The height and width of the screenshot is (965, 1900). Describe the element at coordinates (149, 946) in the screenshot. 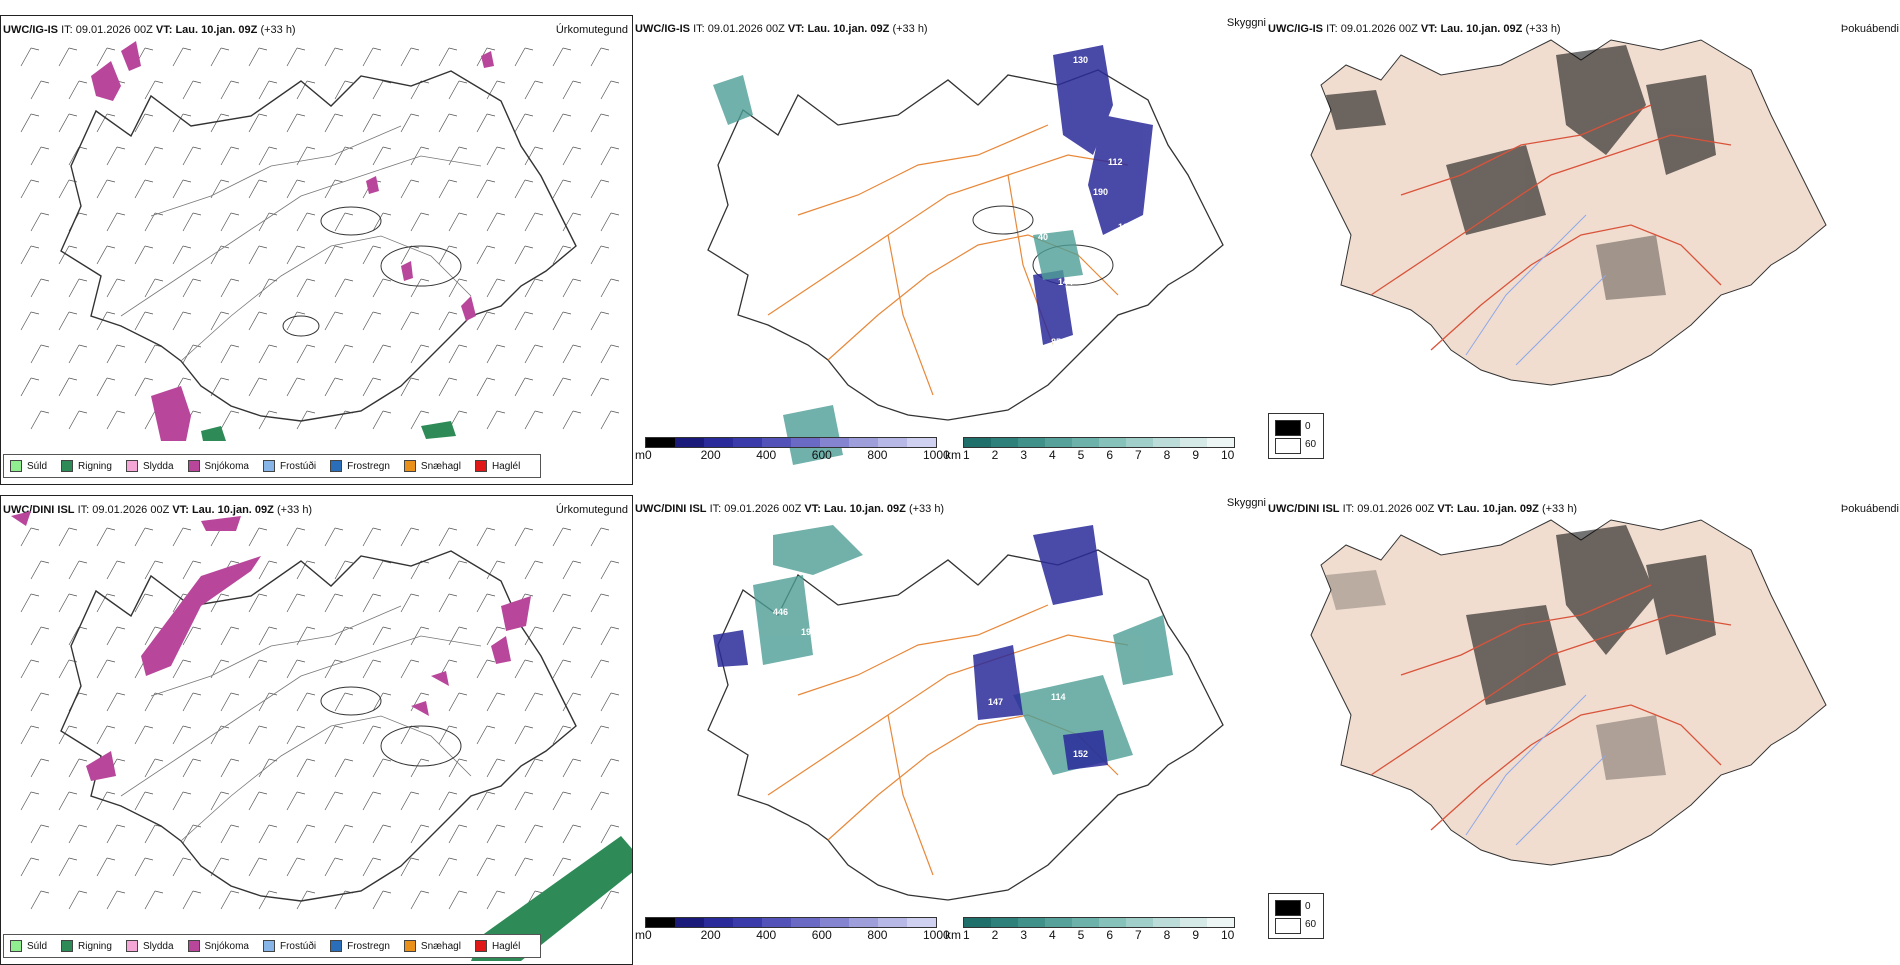

I see `legend-item: Slydda` at that location.